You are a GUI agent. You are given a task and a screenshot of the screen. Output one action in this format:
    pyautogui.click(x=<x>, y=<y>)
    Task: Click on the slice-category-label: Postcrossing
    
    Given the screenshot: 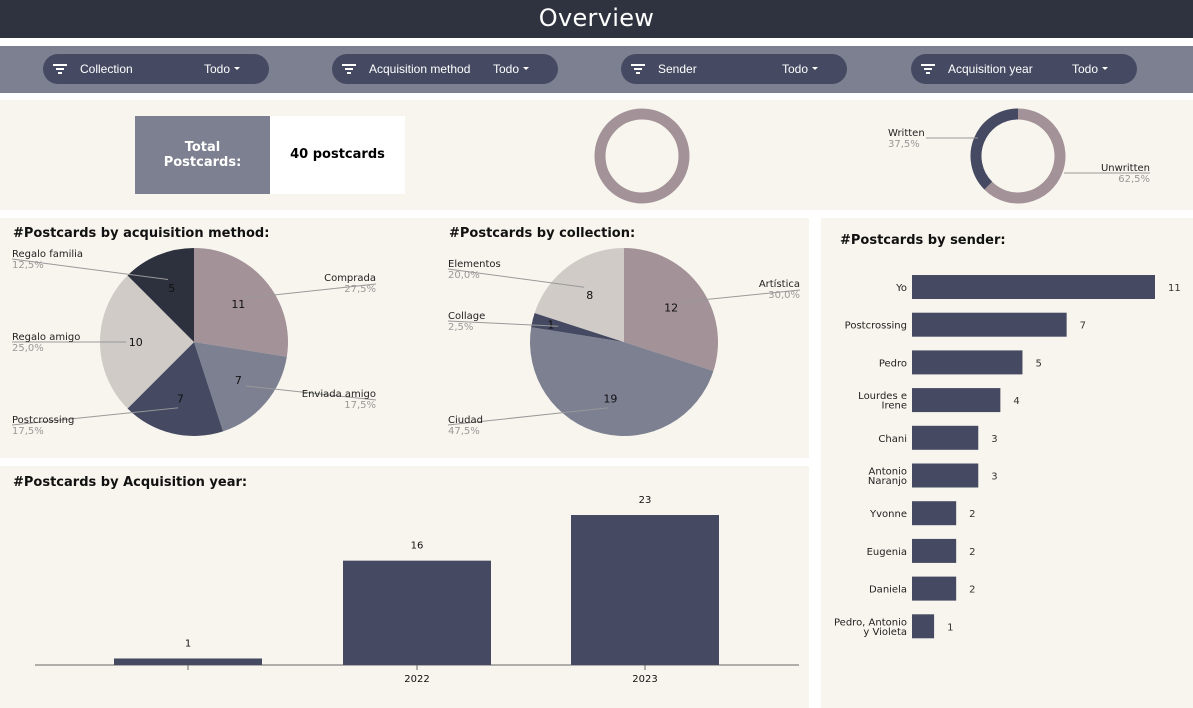 What is the action you would take?
    pyautogui.click(x=43, y=420)
    